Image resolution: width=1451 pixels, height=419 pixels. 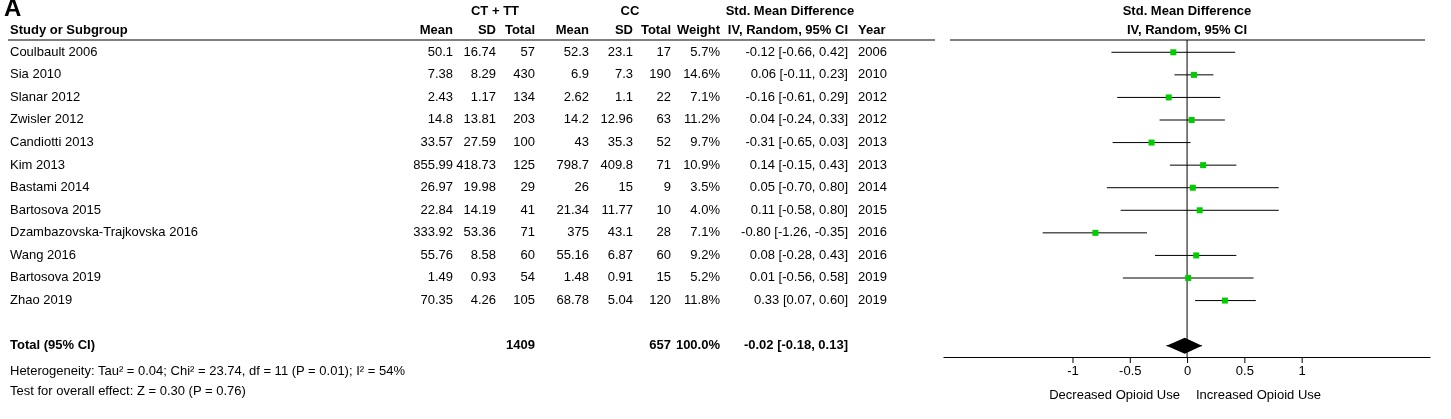 What do you see at coordinates (630, 11) in the screenshot?
I see `text: CC` at bounding box center [630, 11].